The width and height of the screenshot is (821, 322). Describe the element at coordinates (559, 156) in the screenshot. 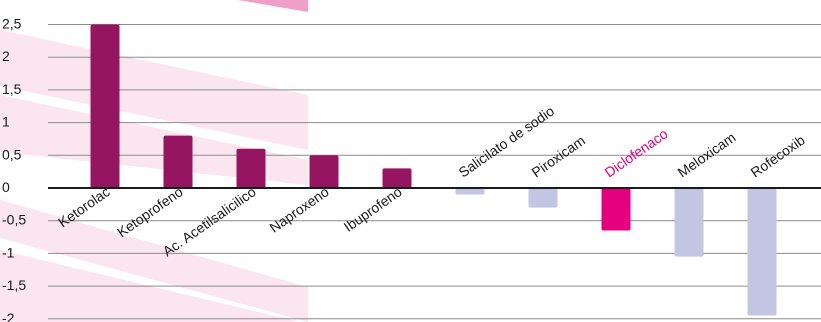

I see `category-label: Piroxicam` at that location.